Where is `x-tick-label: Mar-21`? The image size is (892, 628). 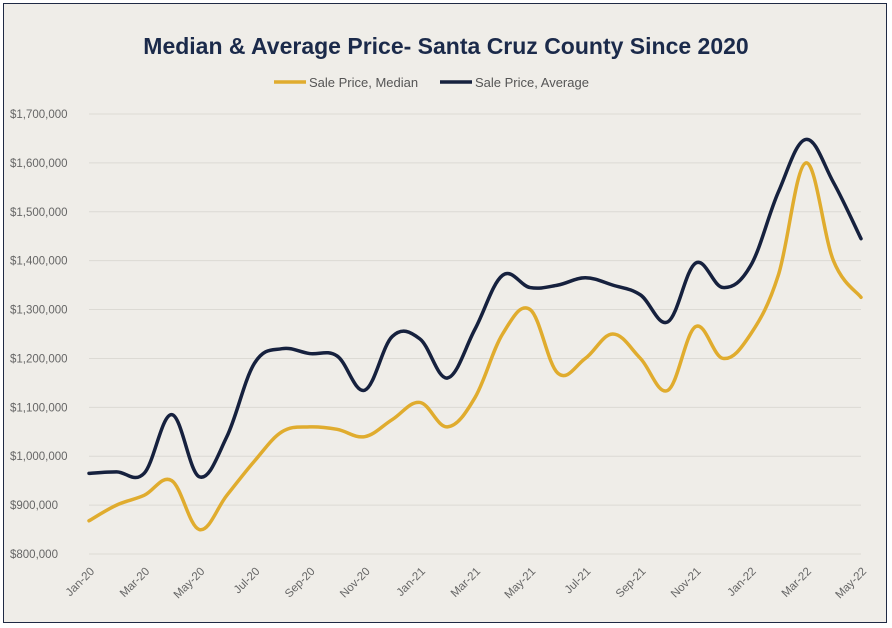 x-tick-label: Mar-21 is located at coordinates (466, 583).